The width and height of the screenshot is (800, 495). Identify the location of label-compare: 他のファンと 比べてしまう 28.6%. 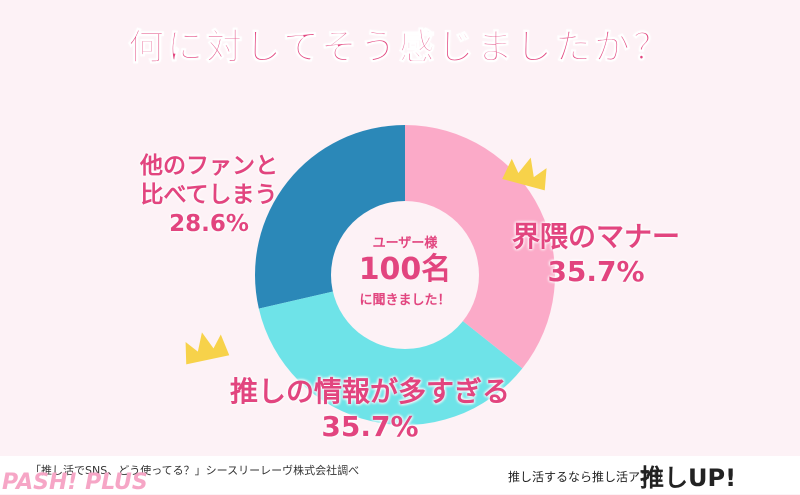
(209, 195).